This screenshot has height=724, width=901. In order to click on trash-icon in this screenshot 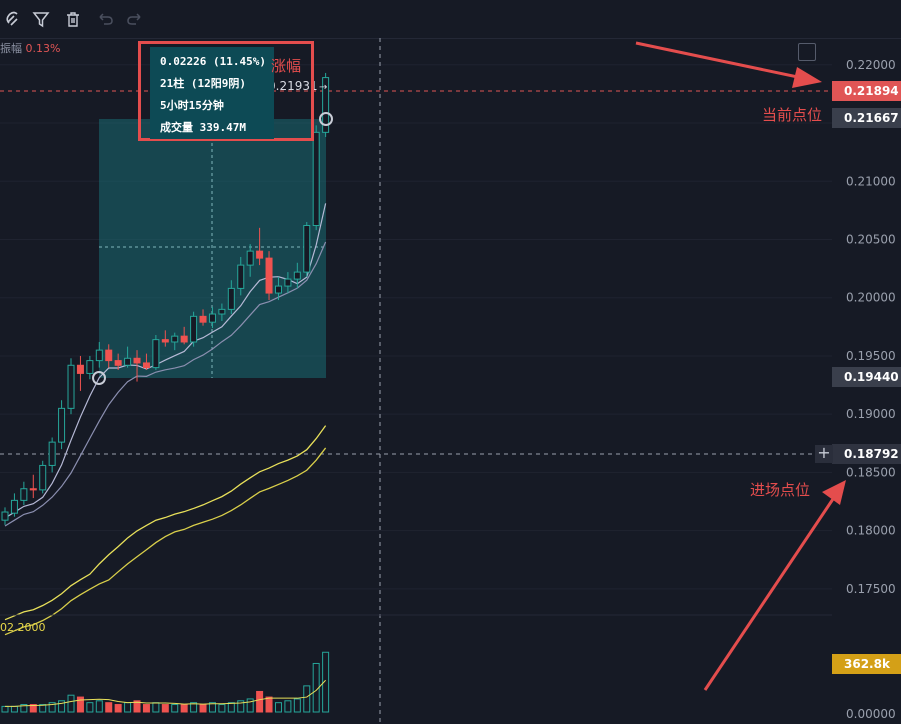, I will do `click(73, 19)`.